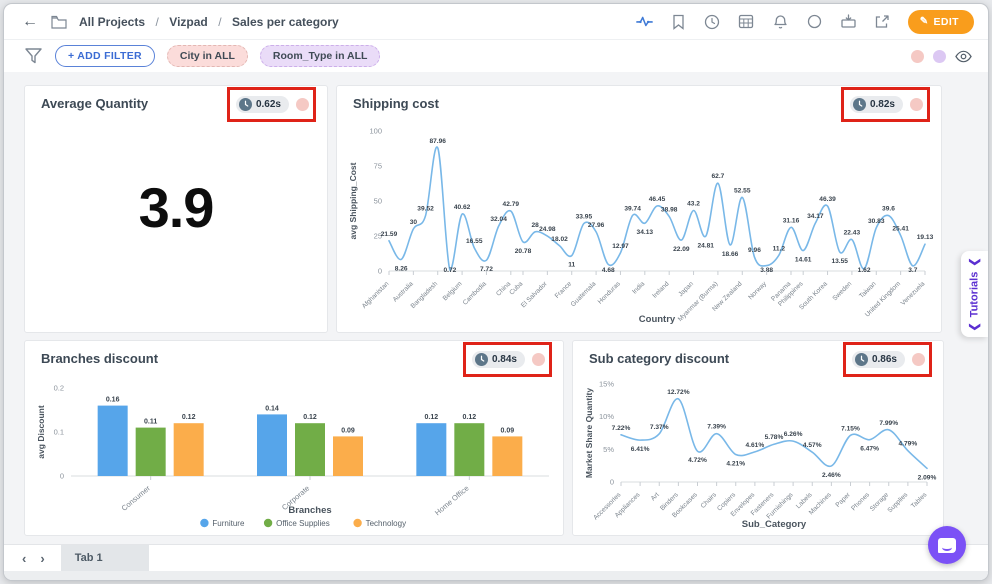  What do you see at coordinates (41, 432) in the screenshot?
I see `svg-text: avg Discount` at bounding box center [41, 432].